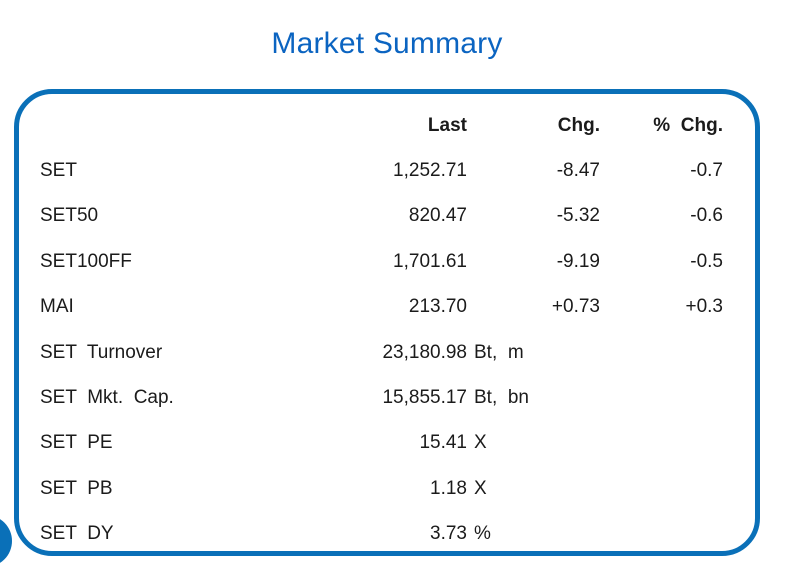  What do you see at coordinates (706, 261) in the screenshot?
I see `row-pct-chg-value: -0.5` at bounding box center [706, 261].